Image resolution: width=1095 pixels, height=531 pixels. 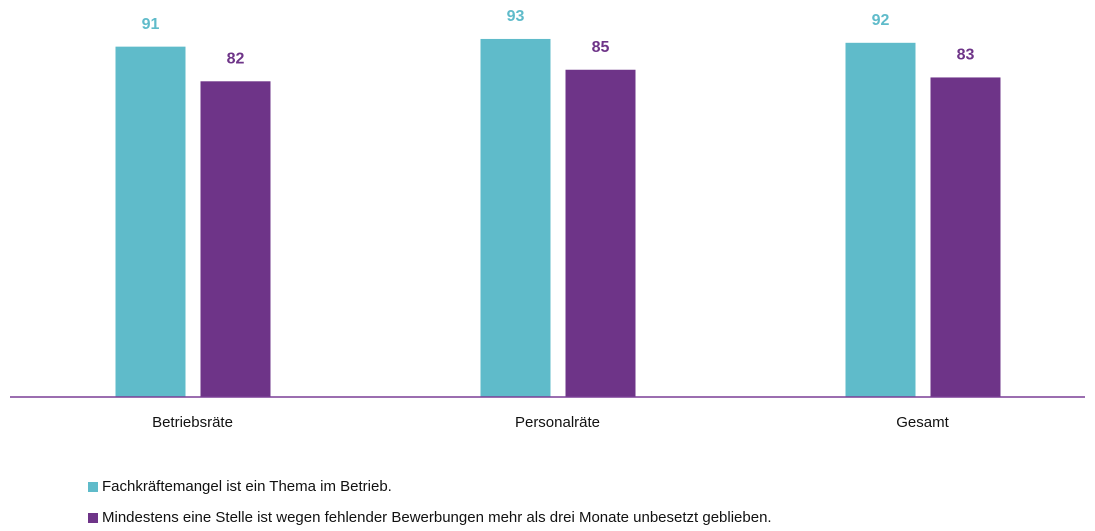 What do you see at coordinates (516, 16) in the screenshot?
I see `value-label: 93` at bounding box center [516, 16].